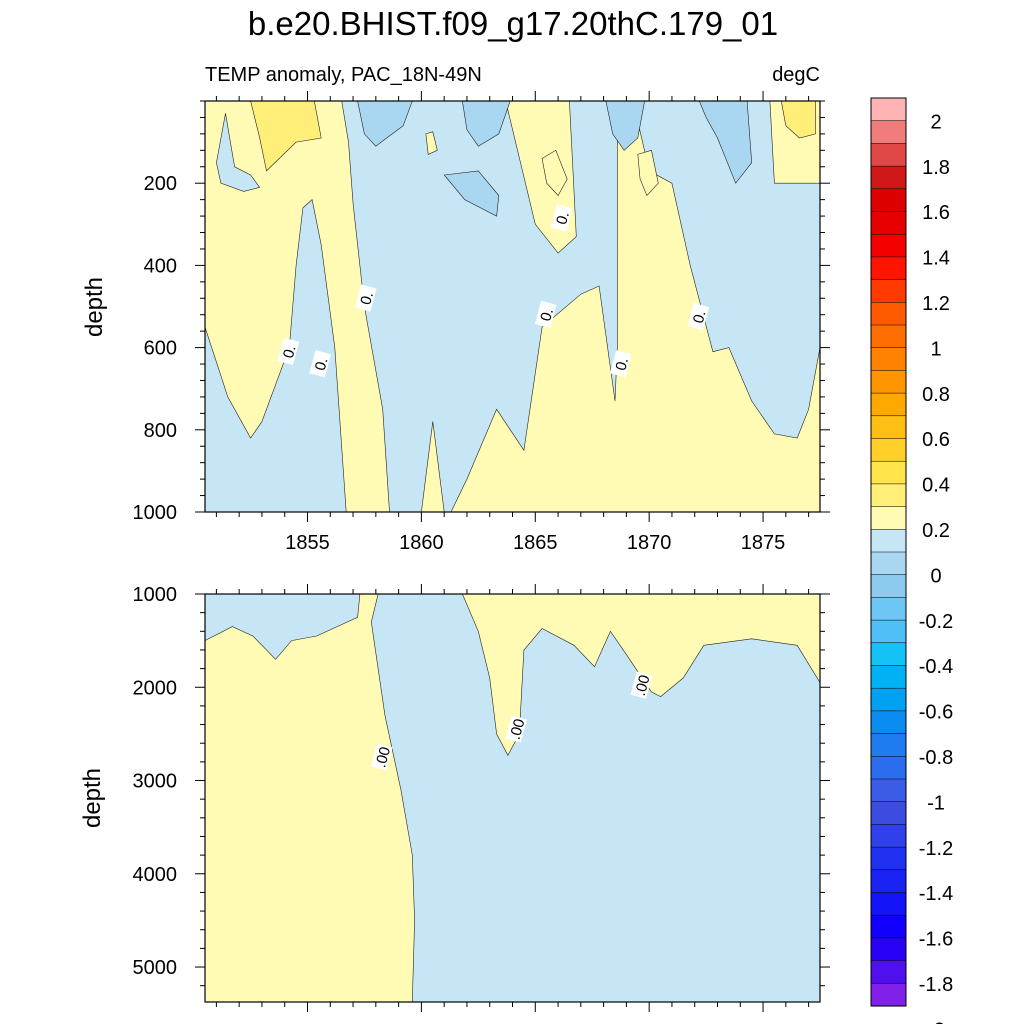  Describe the element at coordinates (92, 798) in the screenshot. I see `lower-y-axis-label: depth` at that location.